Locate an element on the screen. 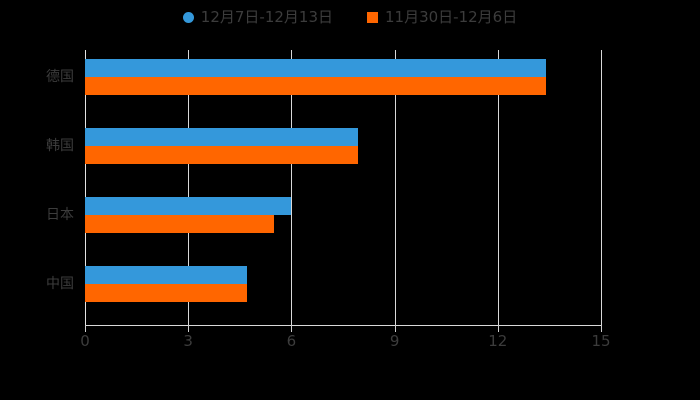  legend-entry-series-0: 12月7日-12月13日 is located at coordinates (257, 16).